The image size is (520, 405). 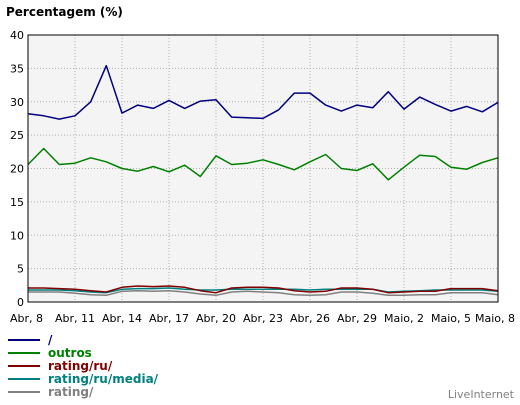 What do you see at coordinates (26, 318) in the screenshot?
I see `x-tick-label: Abr, 8` at bounding box center [26, 318].